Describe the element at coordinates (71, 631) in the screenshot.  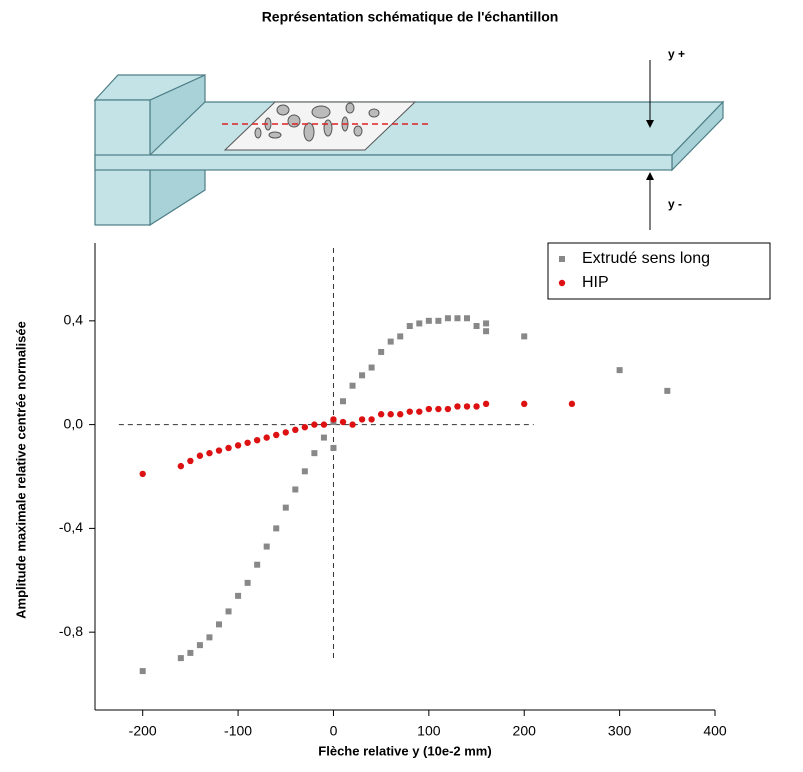
I see `y-tick-label: -0,8` at that location.